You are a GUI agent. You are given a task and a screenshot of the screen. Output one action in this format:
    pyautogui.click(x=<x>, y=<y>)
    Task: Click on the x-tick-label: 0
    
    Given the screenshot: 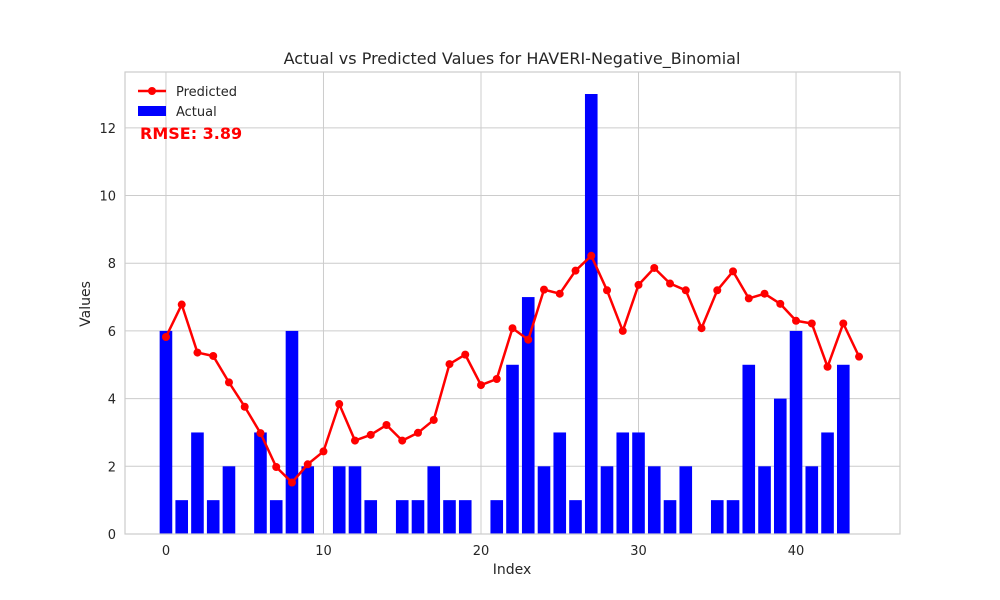 What is the action you would take?
    pyautogui.click(x=166, y=551)
    